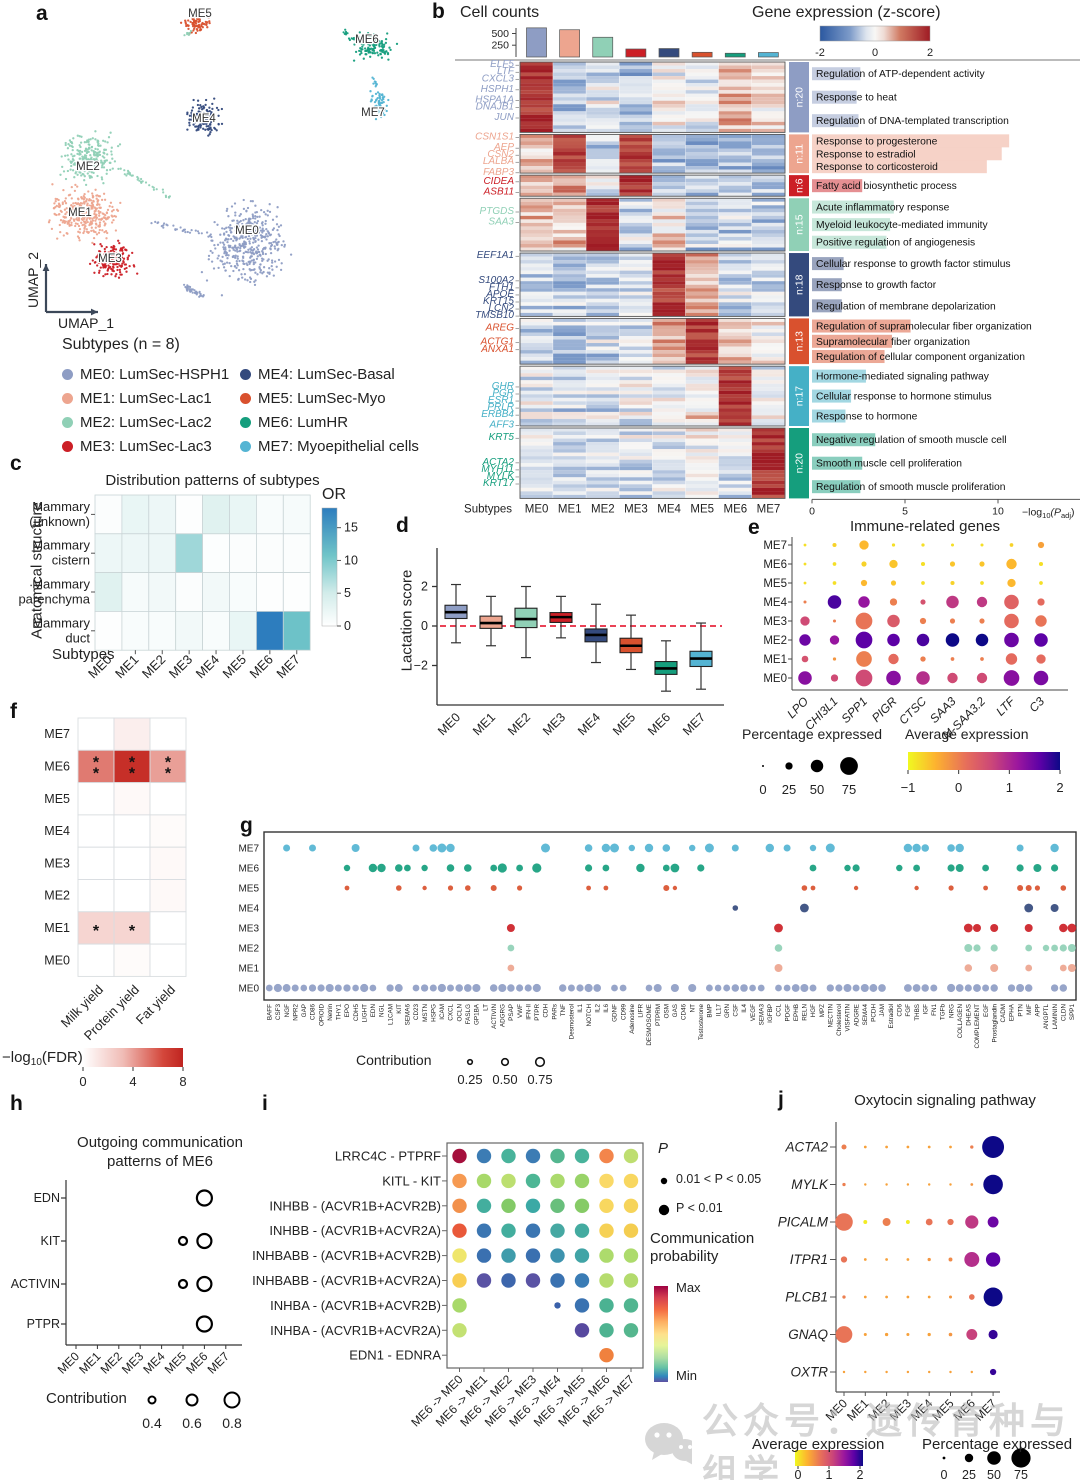 The height and width of the screenshot is (1480, 1080). Describe the element at coordinates (945, 1100) in the screenshot. I see `panel-j-title: Oxytocin signaling pathway` at that location.